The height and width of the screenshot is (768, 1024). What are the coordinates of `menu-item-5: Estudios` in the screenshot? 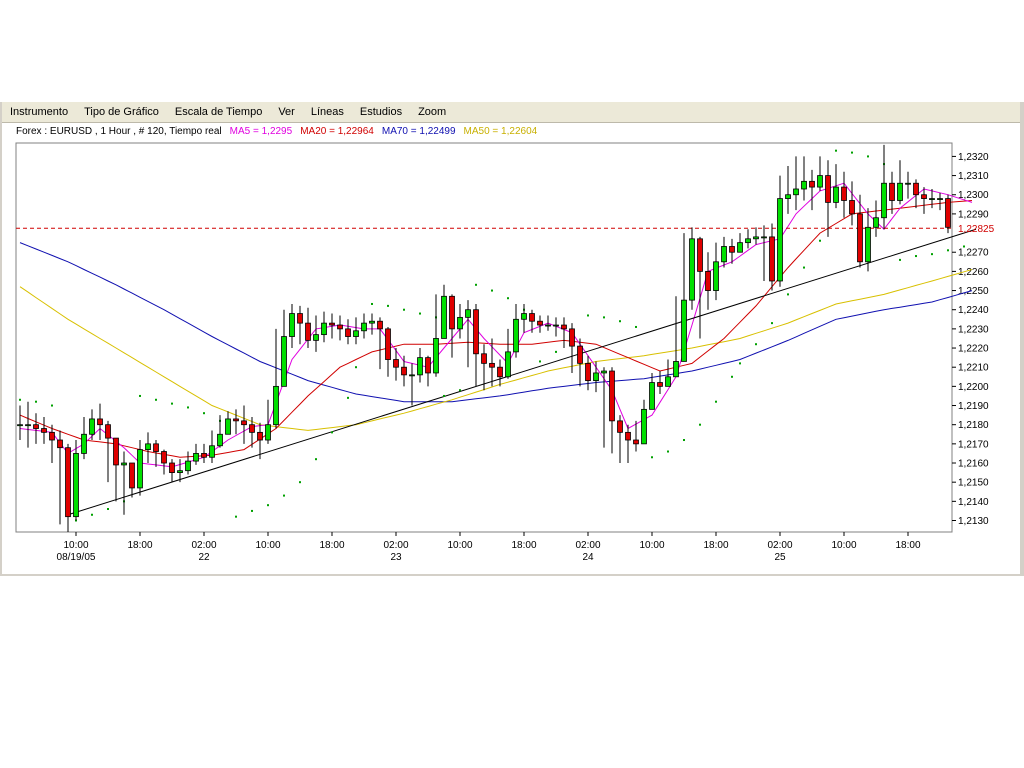 It's located at (381, 112).